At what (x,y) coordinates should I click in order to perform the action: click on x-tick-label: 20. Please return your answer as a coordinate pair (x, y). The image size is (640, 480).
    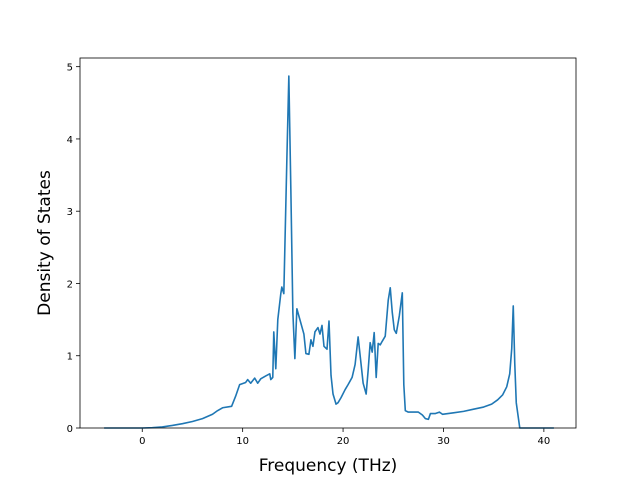
    Looking at the image, I should click on (343, 441).